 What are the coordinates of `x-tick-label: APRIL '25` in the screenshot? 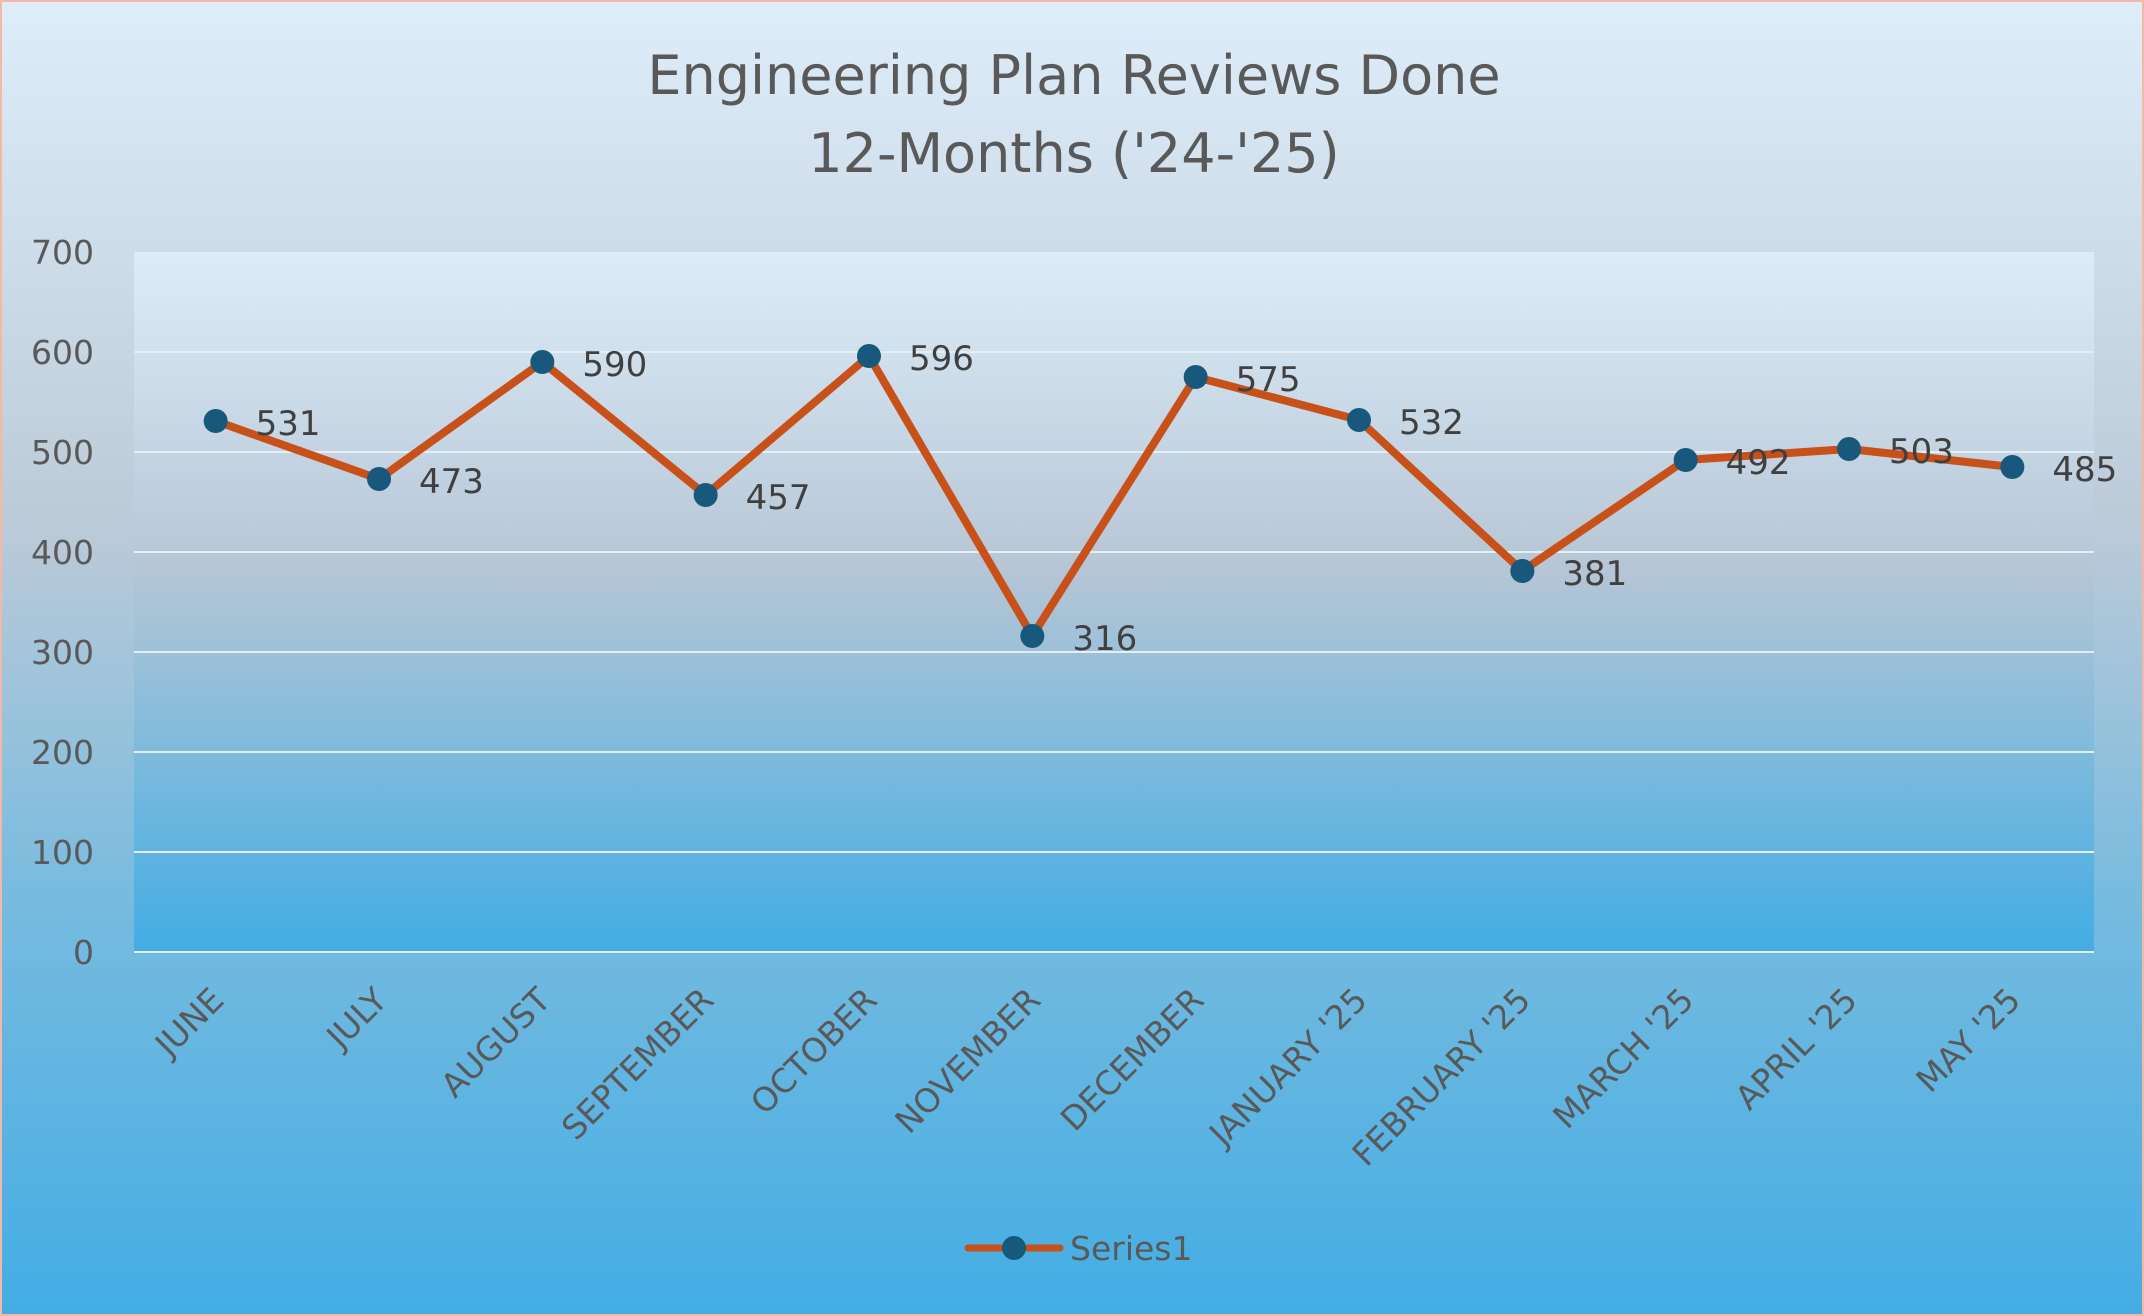 It's located at (1795, 1048).